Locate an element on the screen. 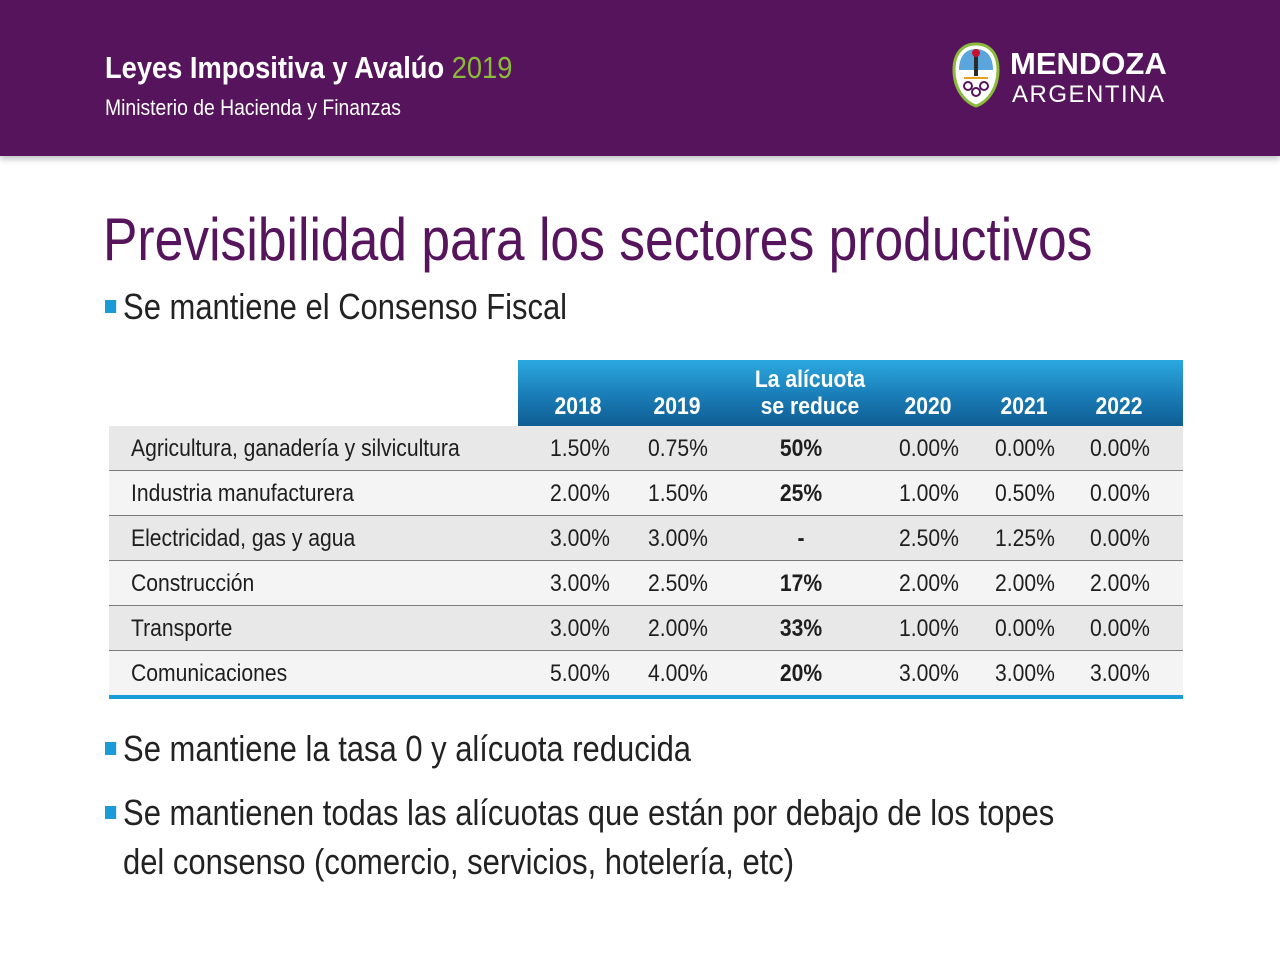  cell-sector: Industria manufacturera is located at coordinates (243, 493).